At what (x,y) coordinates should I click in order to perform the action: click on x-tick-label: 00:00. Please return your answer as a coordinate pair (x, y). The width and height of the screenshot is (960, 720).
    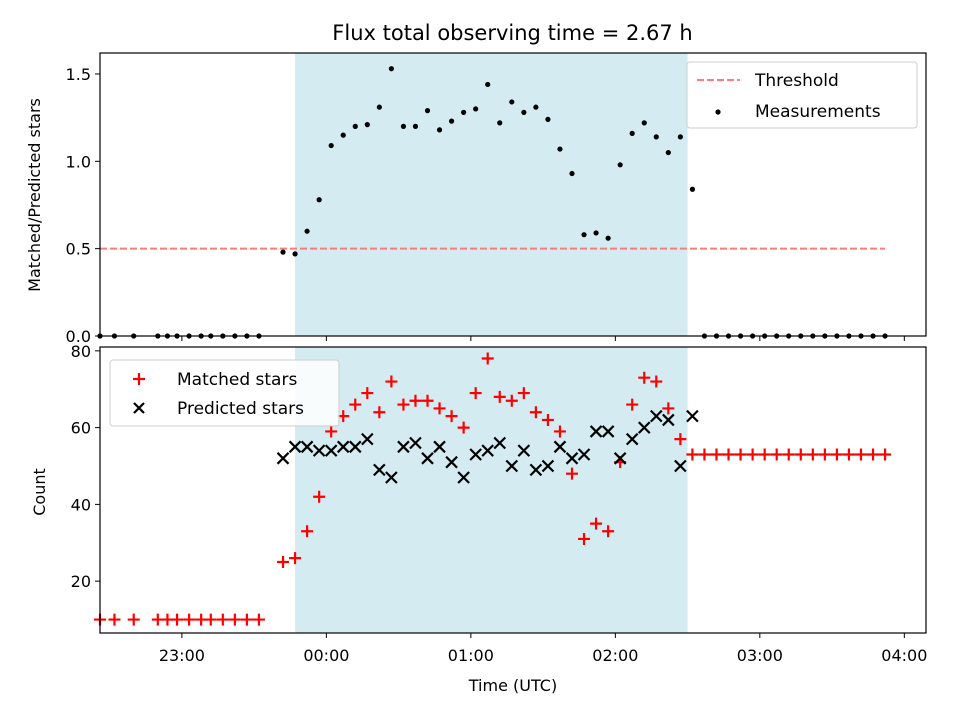
    Looking at the image, I should click on (326, 655).